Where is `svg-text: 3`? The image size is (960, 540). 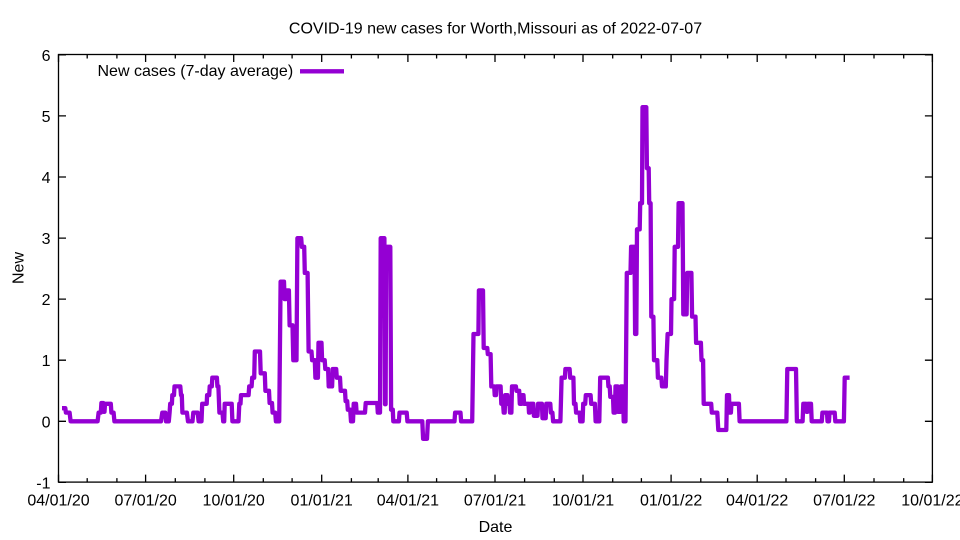
svg-text: 3 is located at coordinates (46, 239).